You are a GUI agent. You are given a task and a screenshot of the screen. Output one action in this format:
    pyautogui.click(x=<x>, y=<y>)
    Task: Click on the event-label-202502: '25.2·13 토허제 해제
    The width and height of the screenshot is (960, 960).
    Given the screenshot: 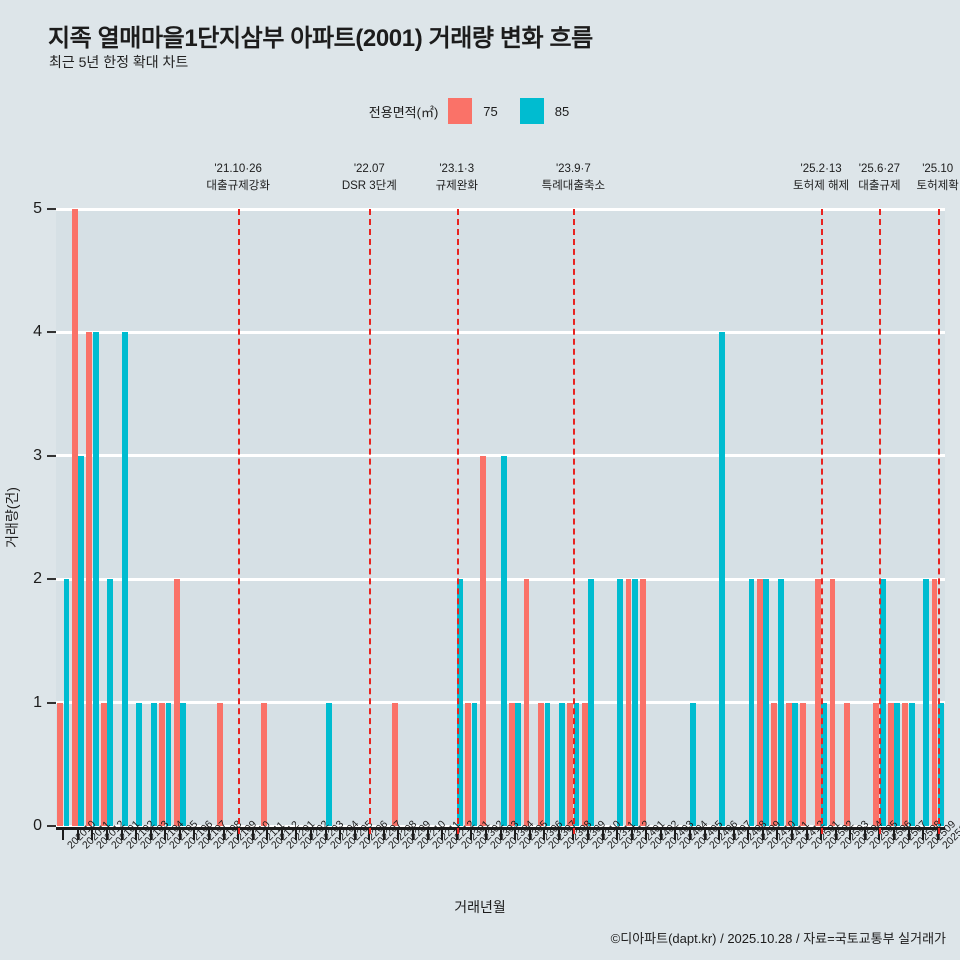 What is the action you would take?
    pyautogui.click(x=821, y=178)
    